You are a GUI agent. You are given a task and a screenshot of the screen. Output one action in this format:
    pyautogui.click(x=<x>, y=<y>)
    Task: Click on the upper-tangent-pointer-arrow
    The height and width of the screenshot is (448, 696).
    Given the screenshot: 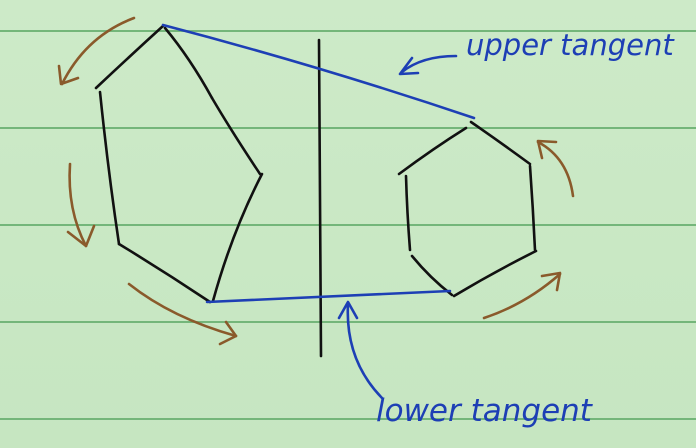 What is the action you would take?
    pyautogui.click(x=429, y=64)
    